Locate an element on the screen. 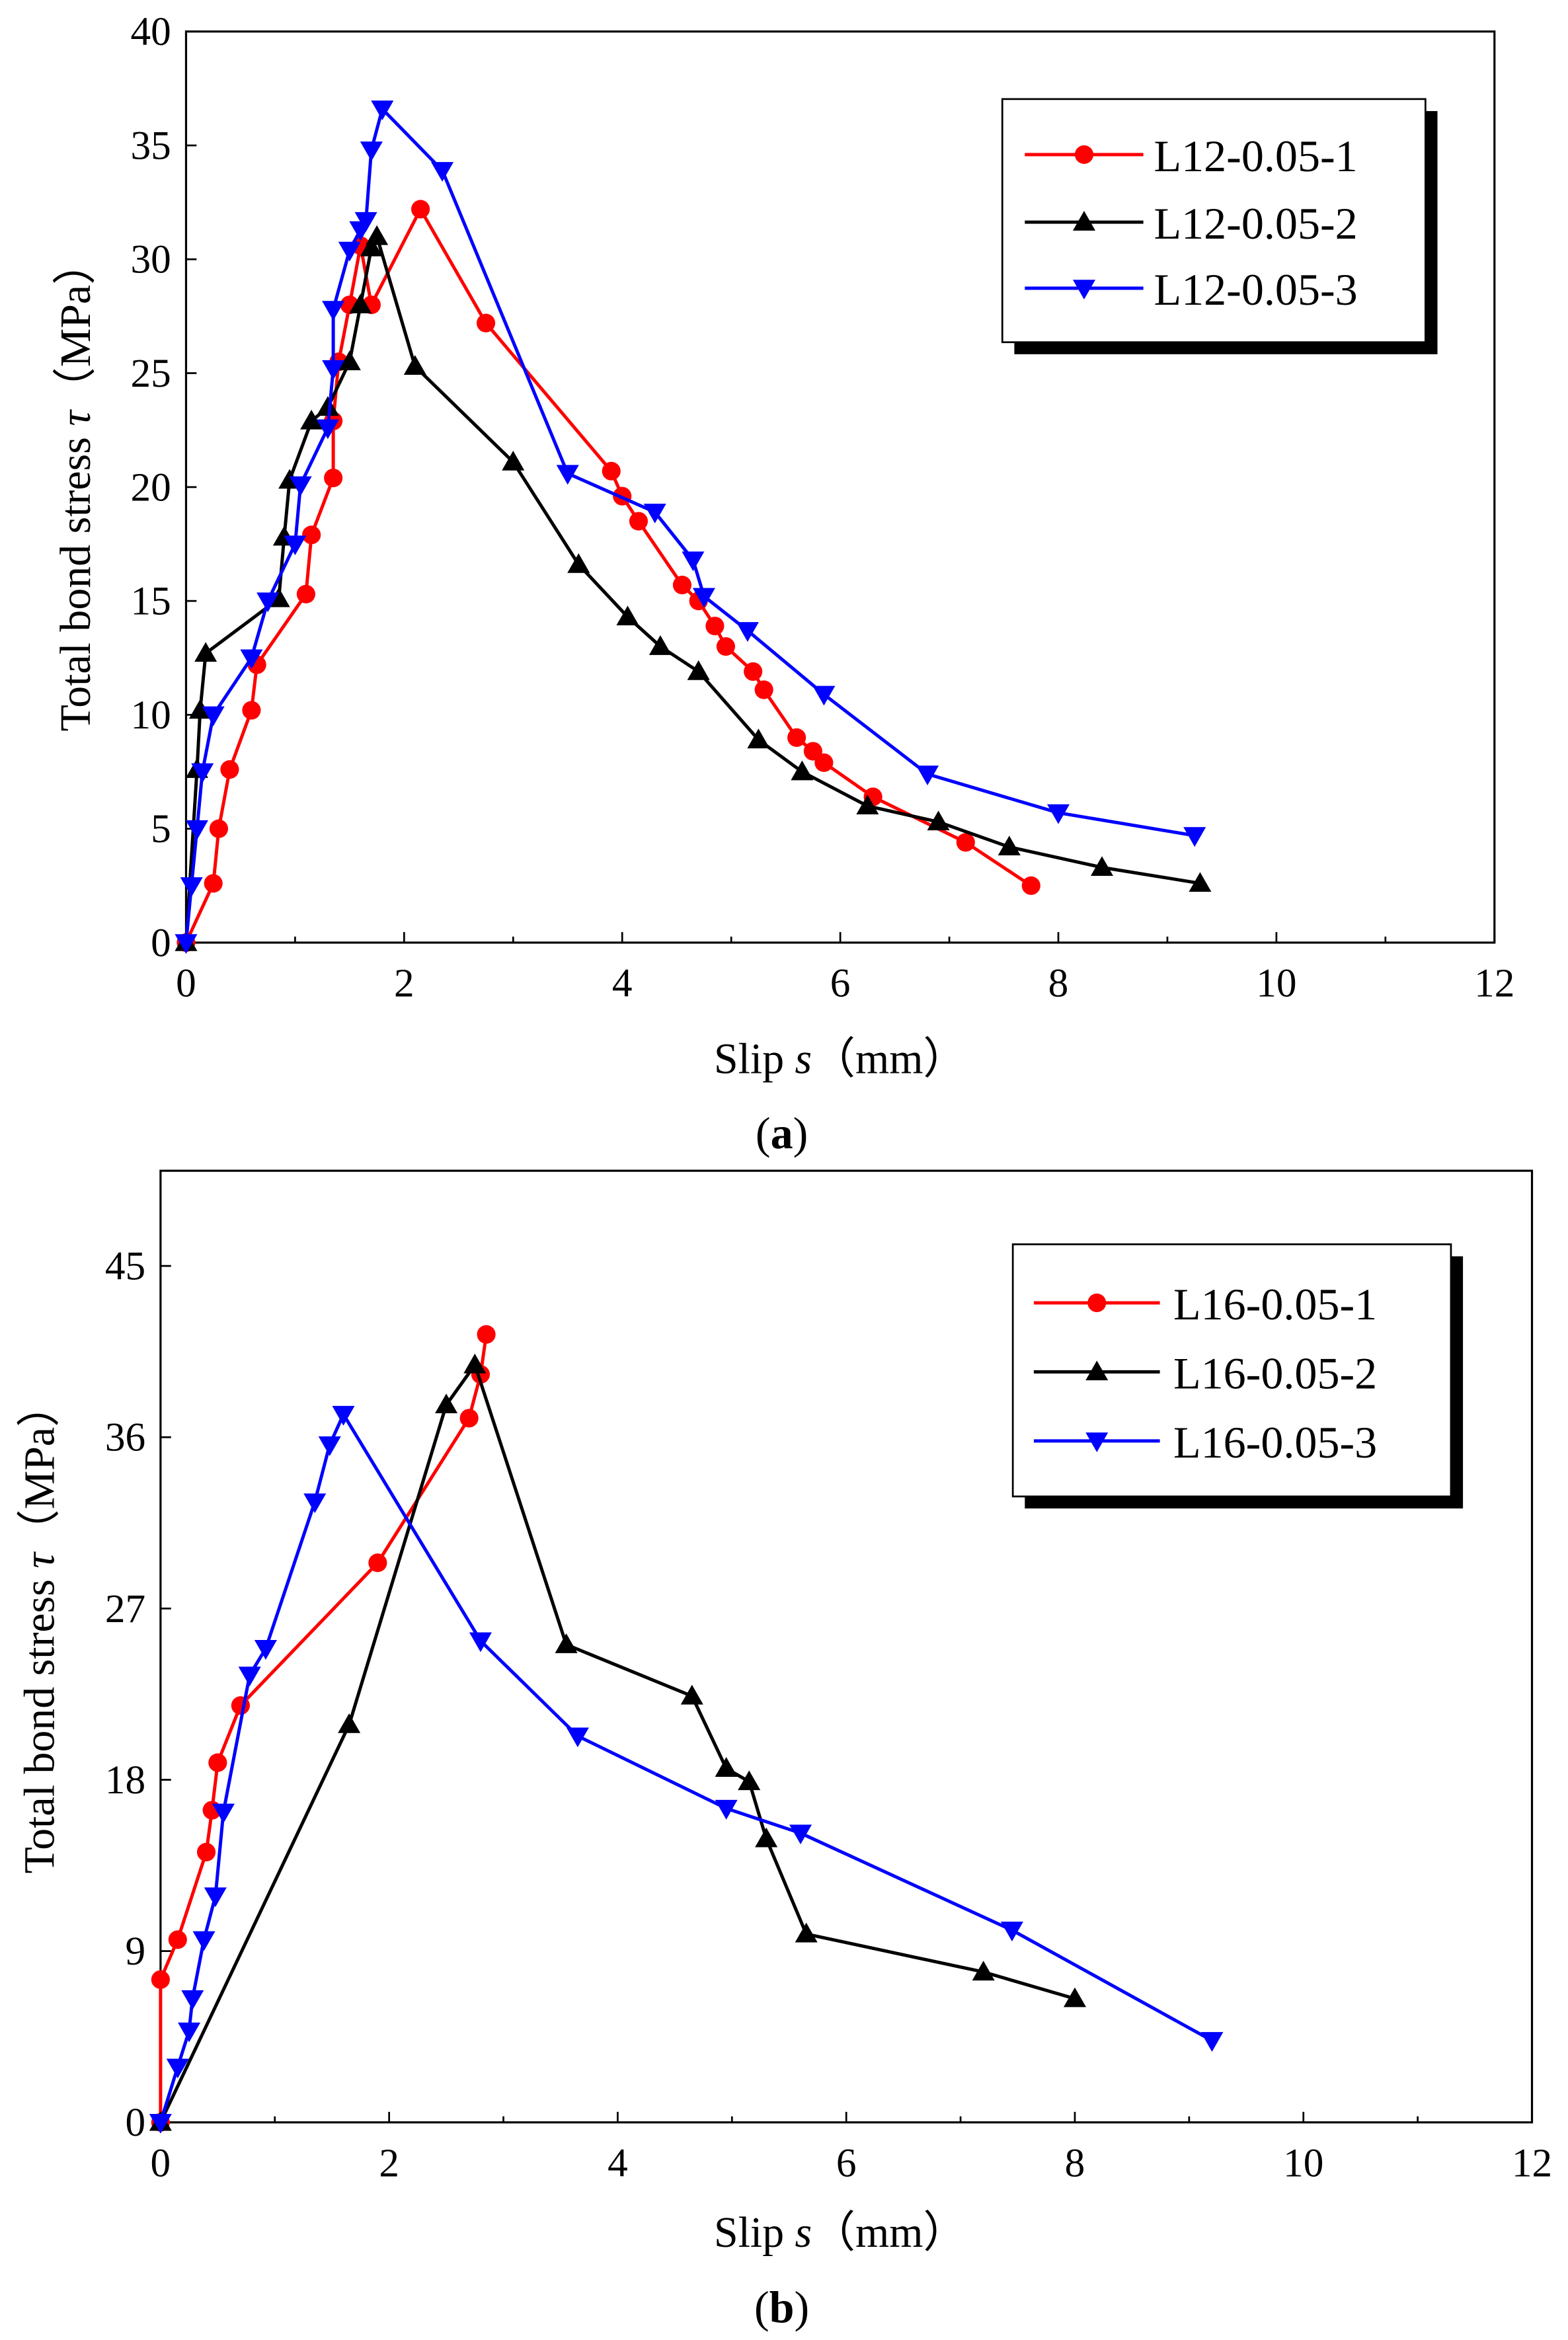 The width and height of the screenshot is (1568, 2340). x-tick-label: 10 is located at coordinates (1303, 2162).